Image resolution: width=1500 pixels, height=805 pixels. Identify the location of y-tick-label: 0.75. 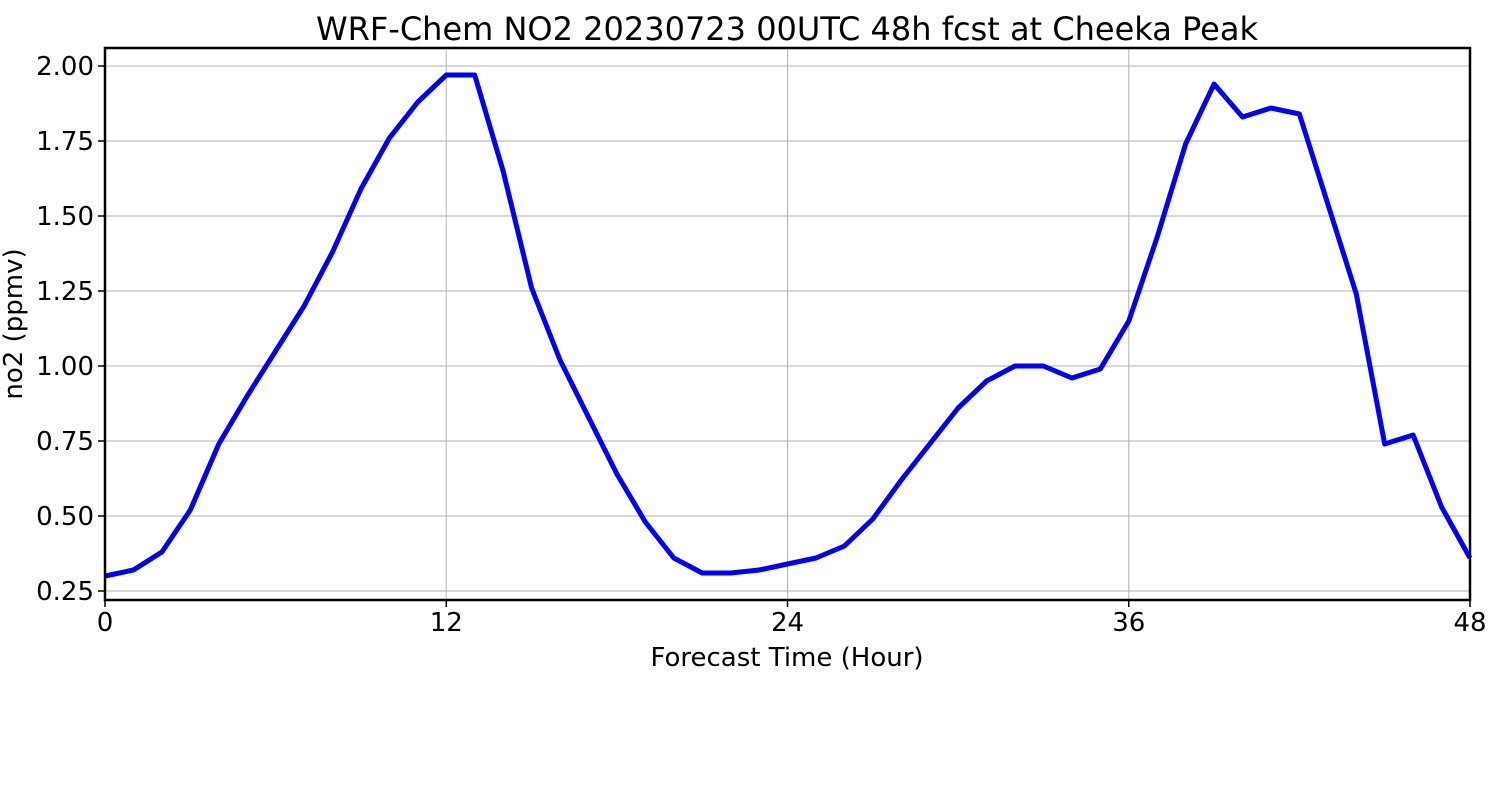
(65, 442).